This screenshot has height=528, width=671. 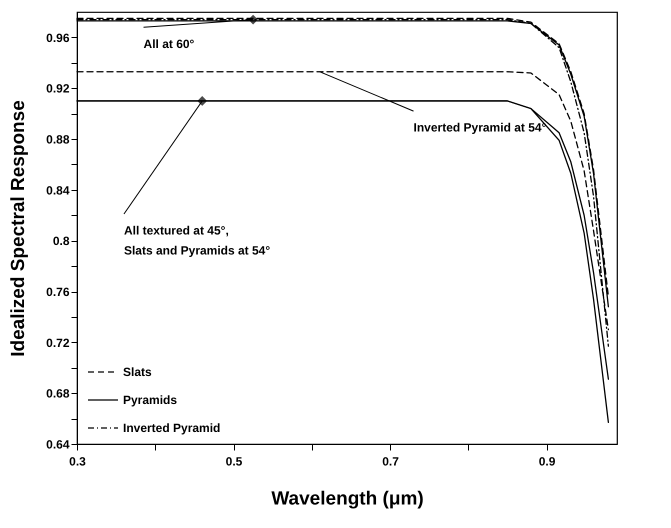 I want to click on annotation: All at 60°, so click(x=169, y=43).